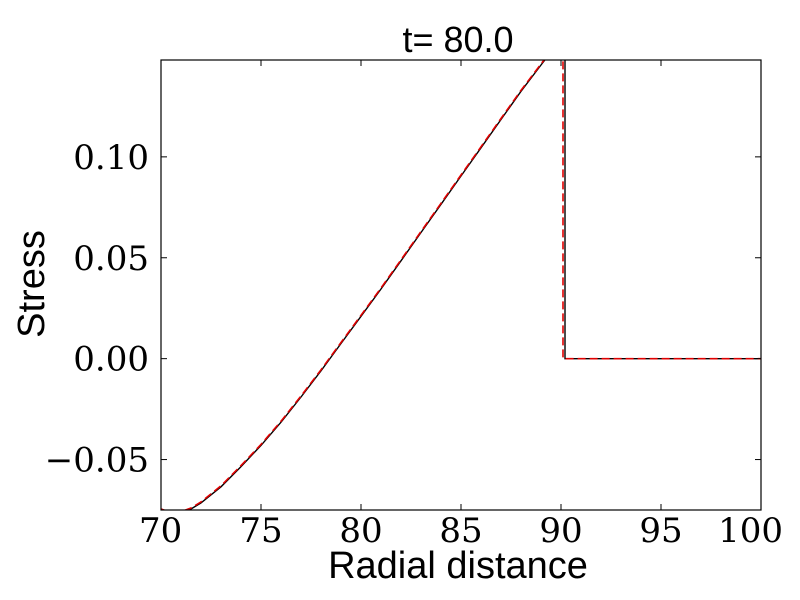  Describe the element at coordinates (660, 531) in the screenshot. I see `x-tick-label: 95` at that location.